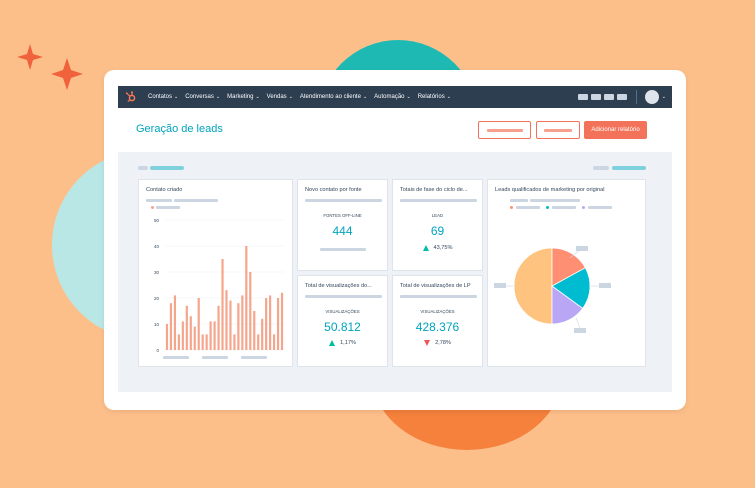 This screenshot has height=488, width=755. Describe the element at coordinates (243, 97) in the screenshot. I see `nav-item-marketing: Marketing ⌄` at that location.